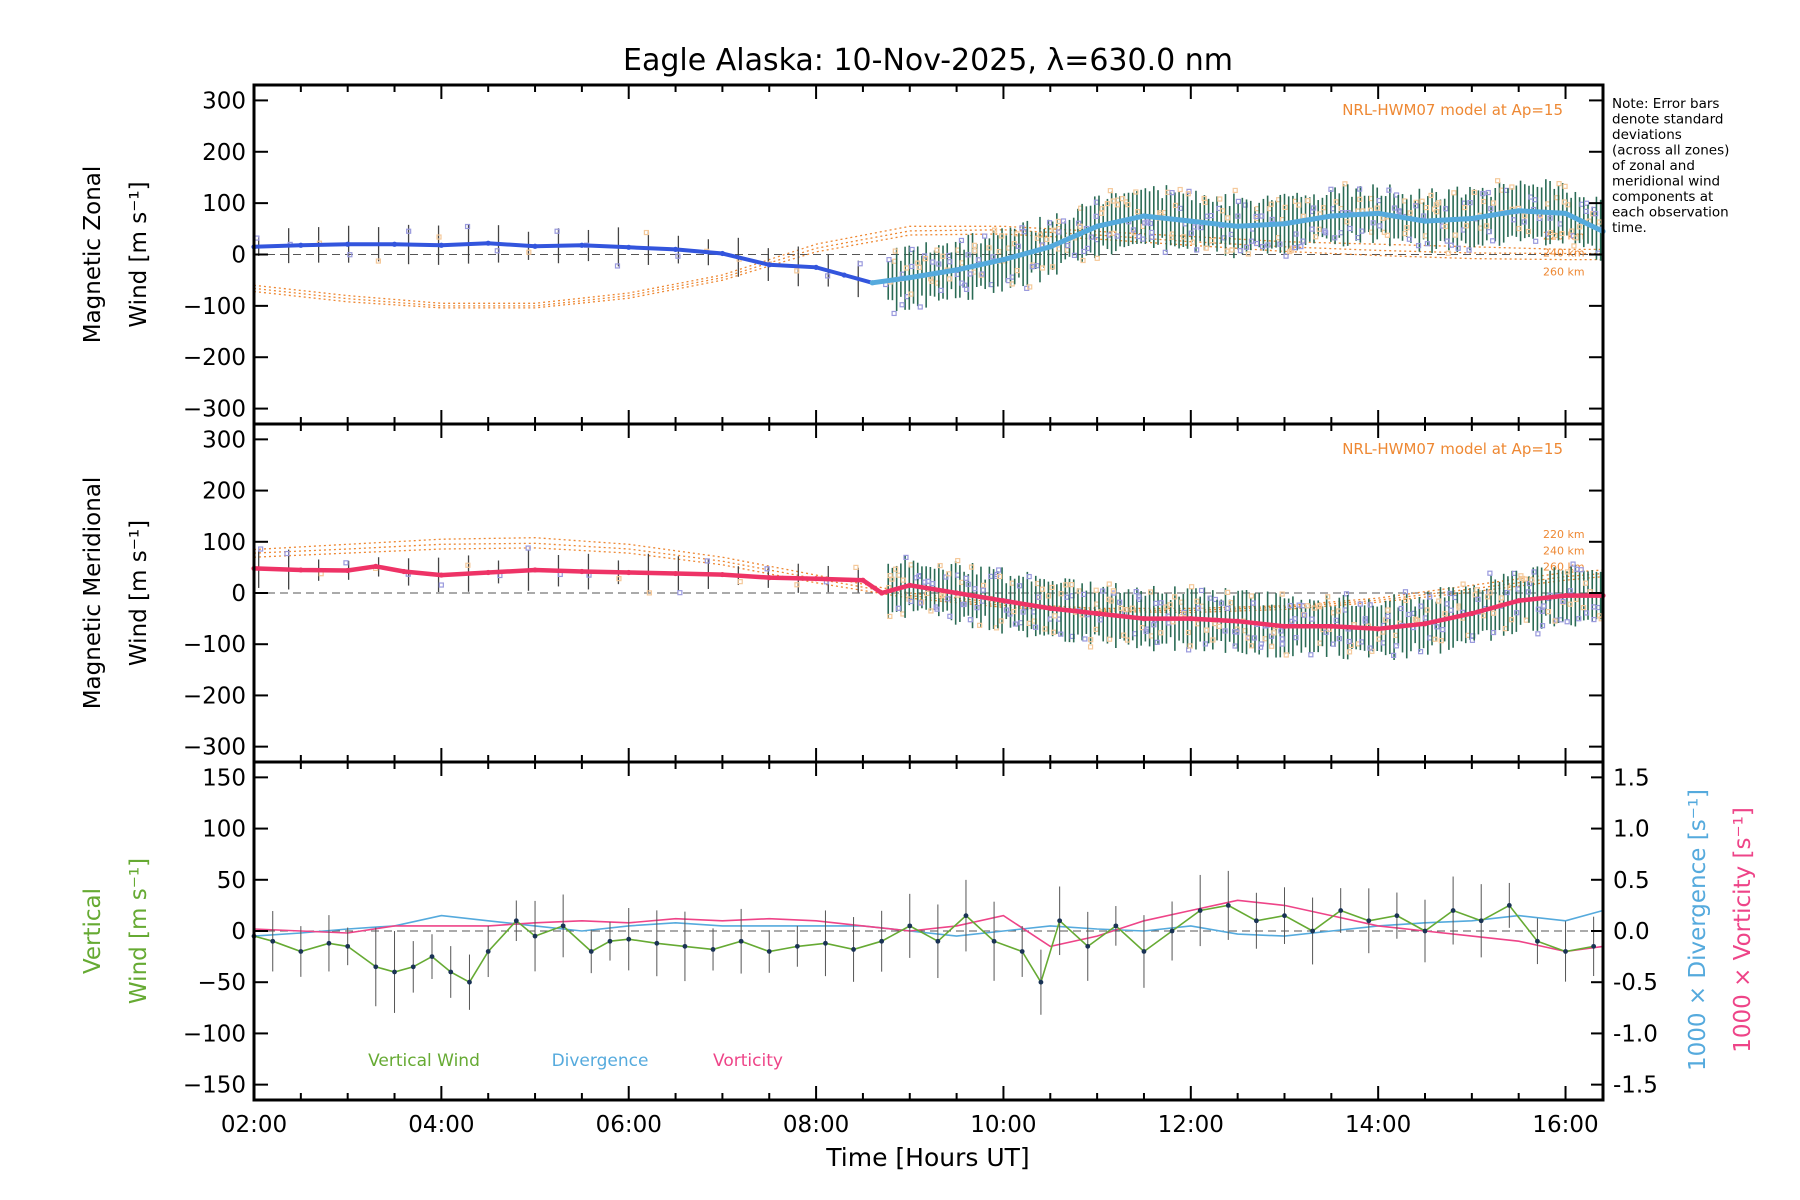 This screenshot has height=1200, width=1800. I want to click on model-label: NRL-HWM07 model at Ap=15, so click(1452, 110).